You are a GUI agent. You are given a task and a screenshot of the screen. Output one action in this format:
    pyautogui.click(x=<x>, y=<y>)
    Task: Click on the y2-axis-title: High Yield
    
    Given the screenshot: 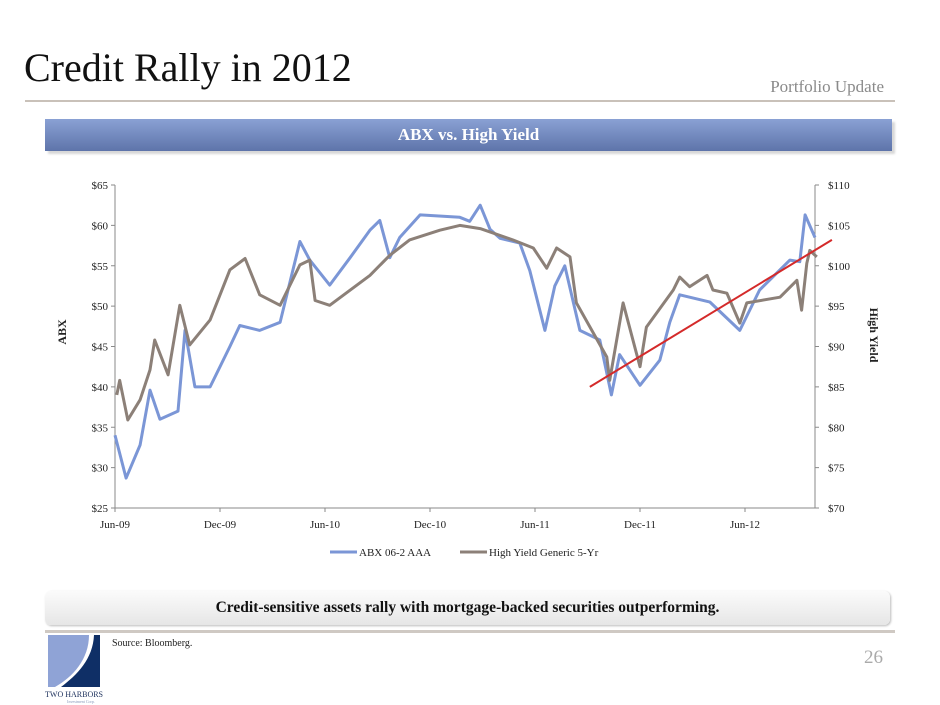 What is the action you would take?
    pyautogui.click(x=874, y=335)
    